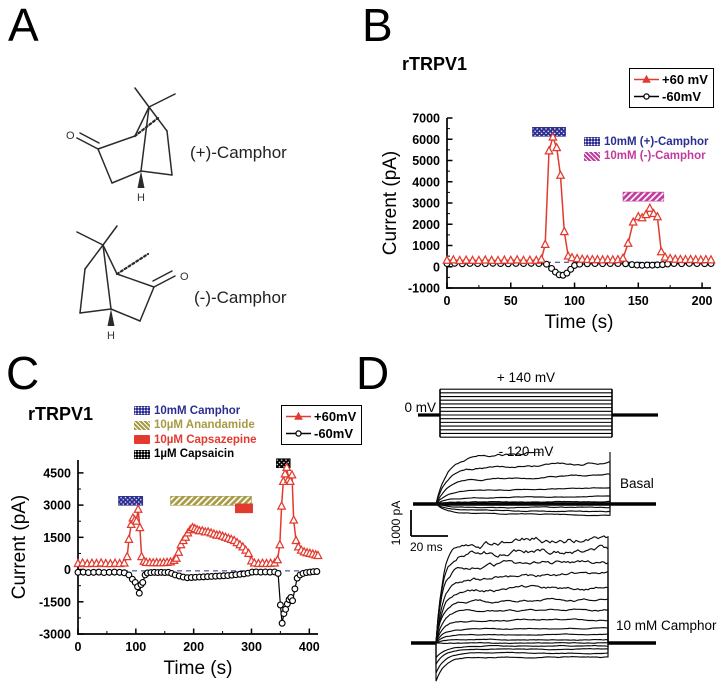 This screenshot has height=697, width=724. I want to click on x-tick-label: 50, so click(511, 301).